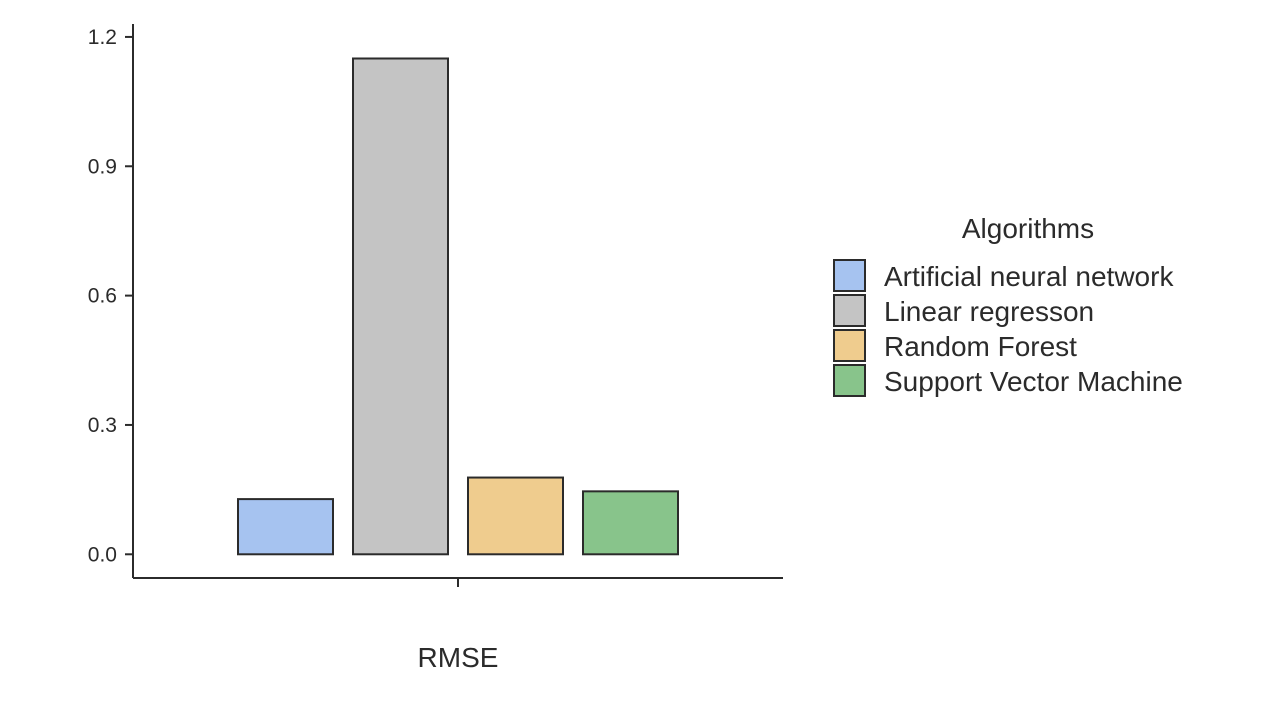  I want to click on y-axis: 0.0 0.3 0.6 0.9 1.2, so click(111, 301).